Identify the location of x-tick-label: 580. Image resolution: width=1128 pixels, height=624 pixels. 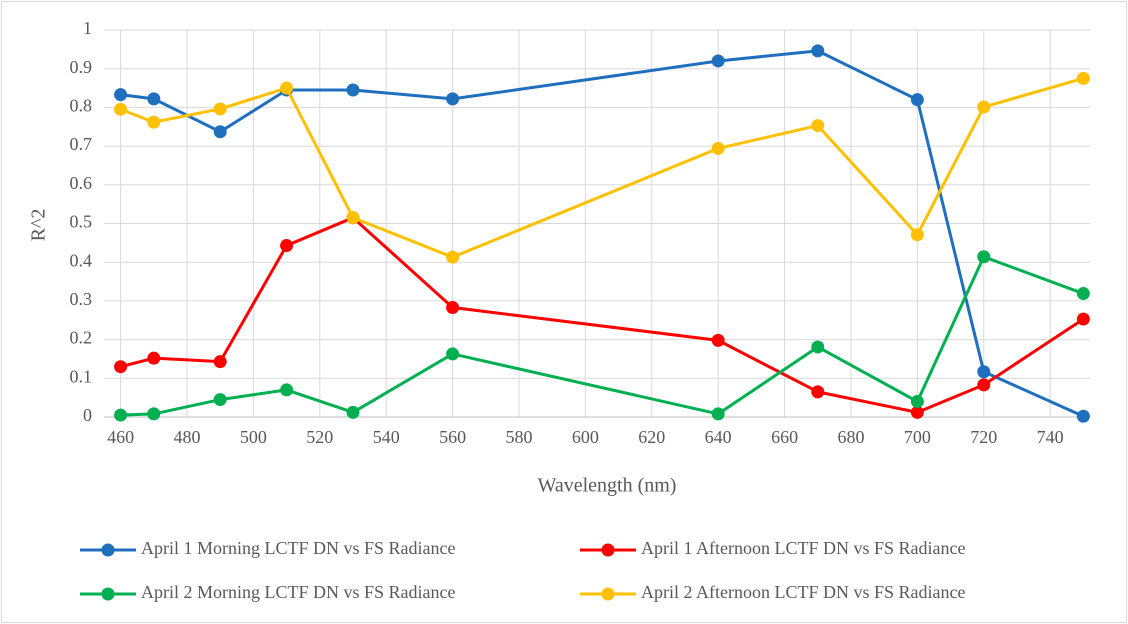
(518, 437).